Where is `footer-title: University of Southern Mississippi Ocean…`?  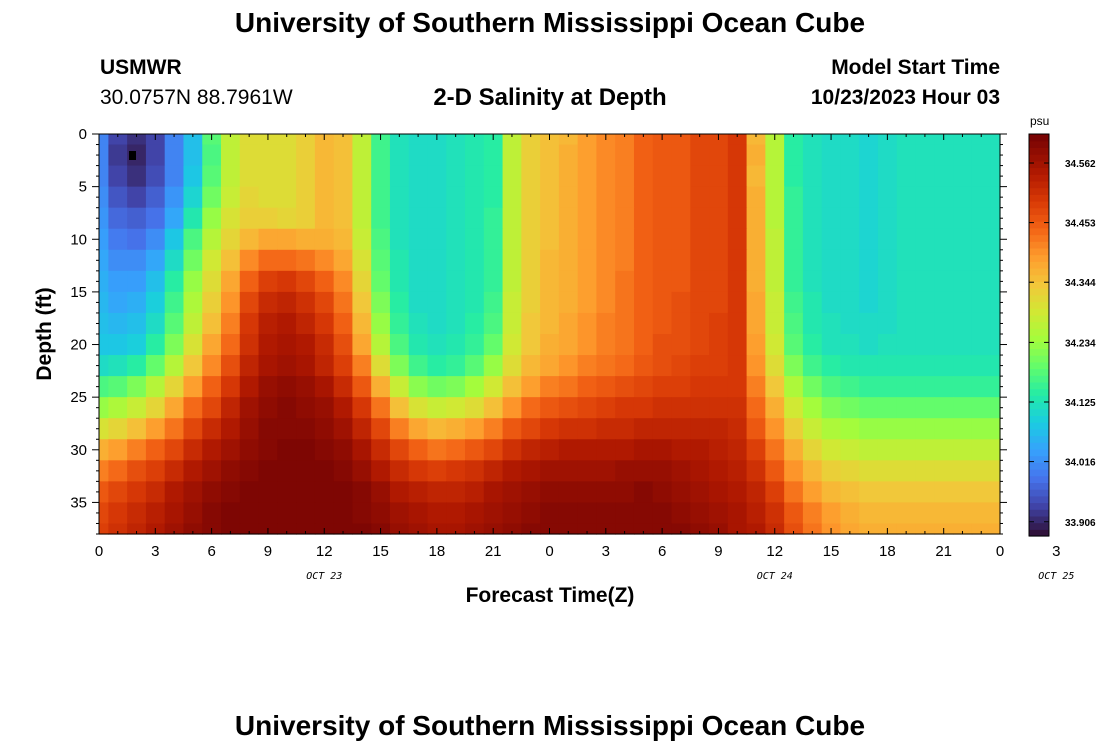 footer-title: University of Southern Mississippi Ocean… is located at coordinates (550, 725).